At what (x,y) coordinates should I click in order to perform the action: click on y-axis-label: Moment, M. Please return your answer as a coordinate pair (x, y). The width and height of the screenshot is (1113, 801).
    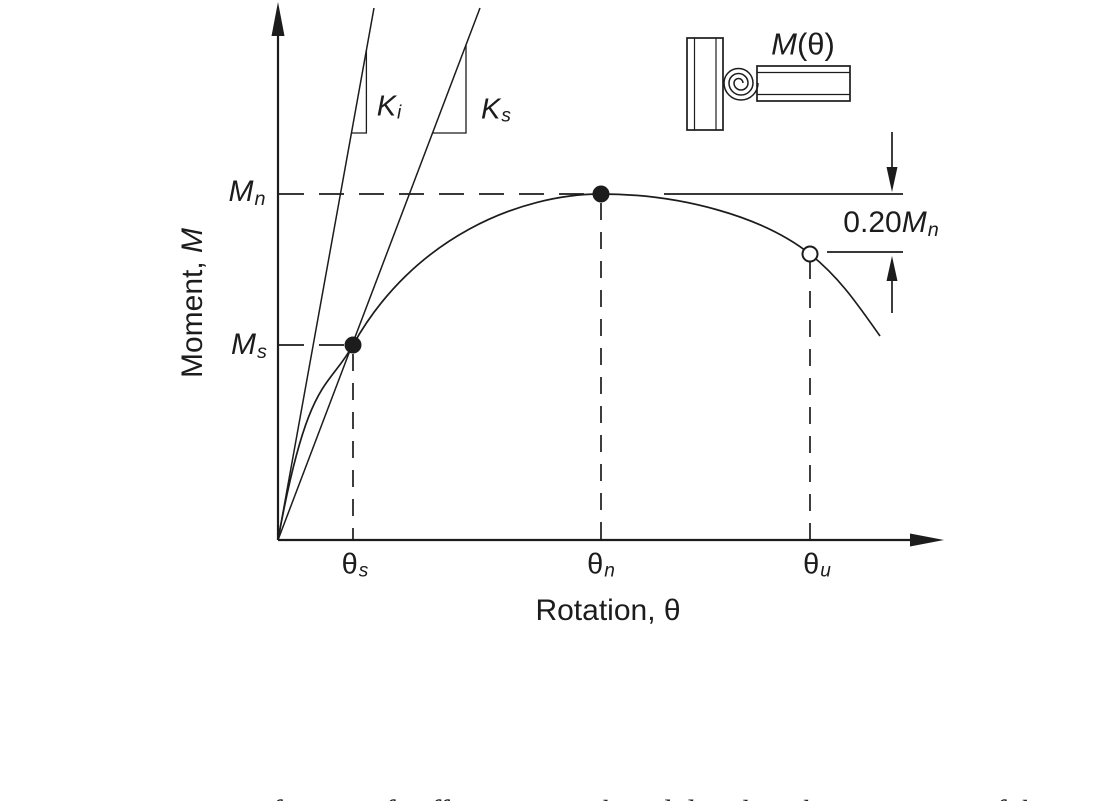
    Looking at the image, I should click on (192, 303).